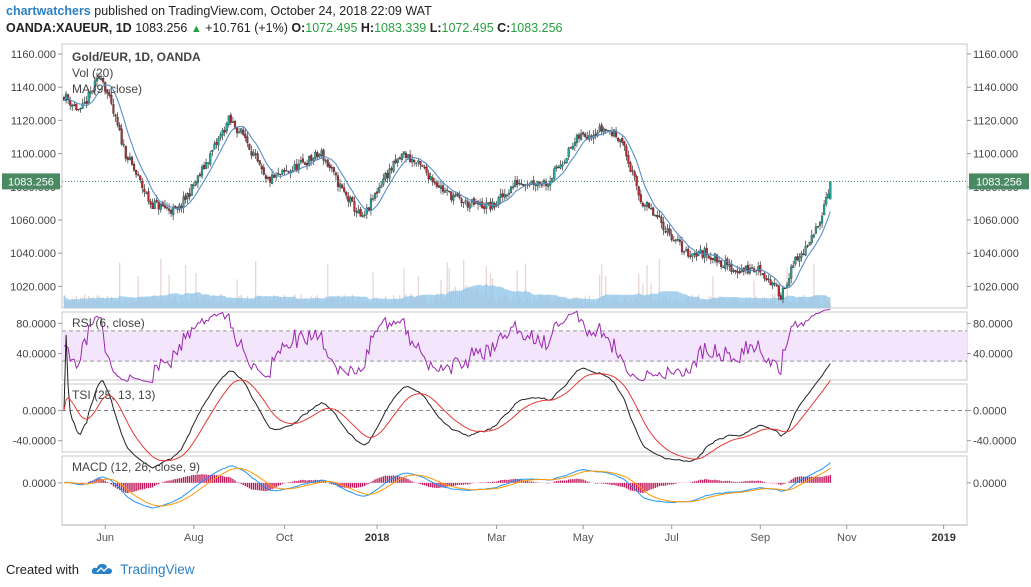  What do you see at coordinates (33, 55) in the screenshot?
I see `price-tick-label-left: 1160.000` at bounding box center [33, 55].